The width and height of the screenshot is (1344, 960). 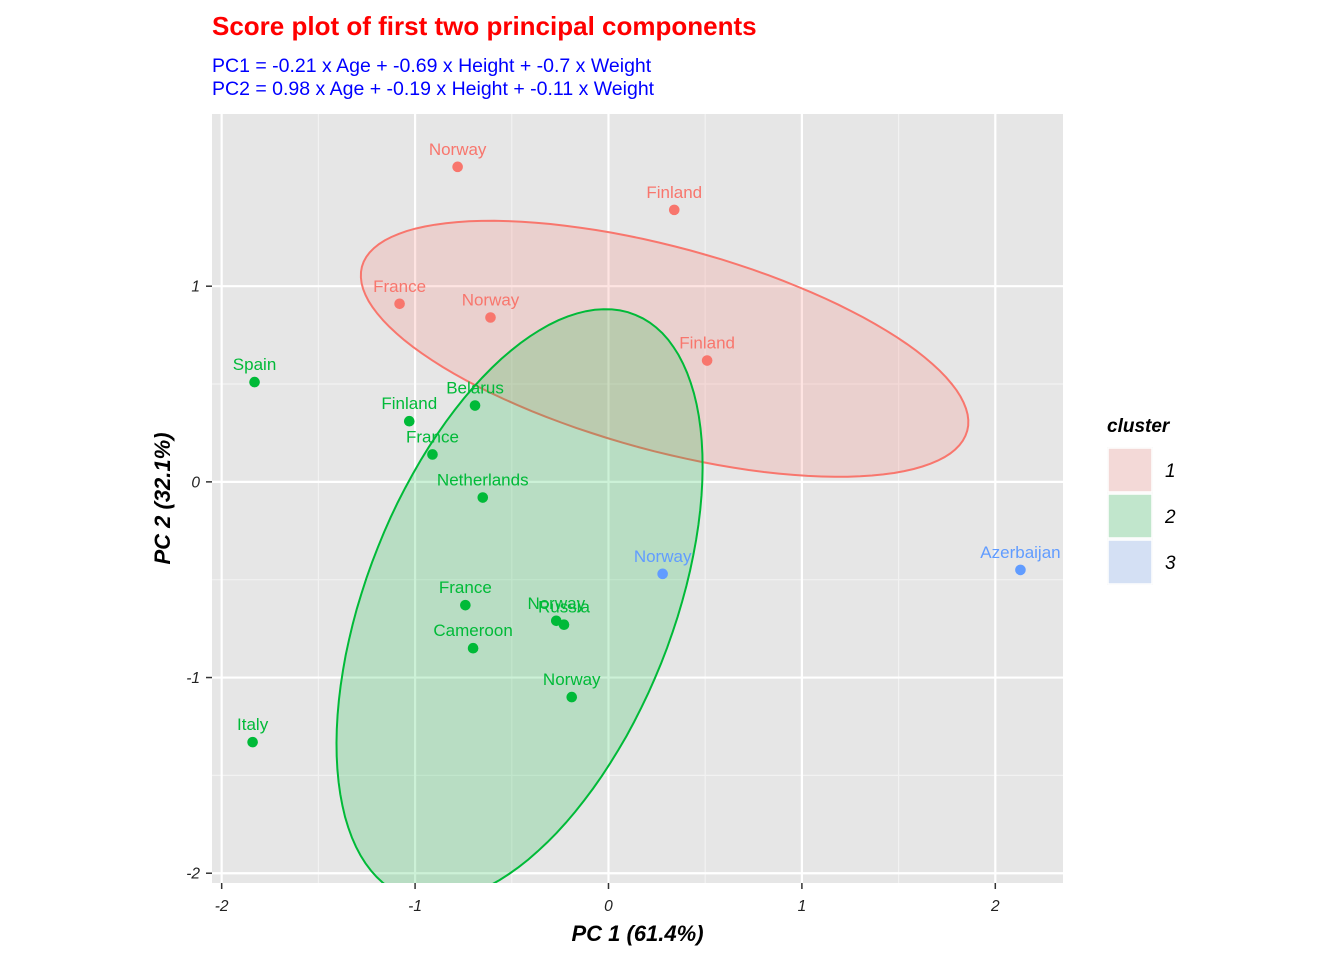 I want to click on legend: cluster 1 2 3, so click(x=1141, y=500).